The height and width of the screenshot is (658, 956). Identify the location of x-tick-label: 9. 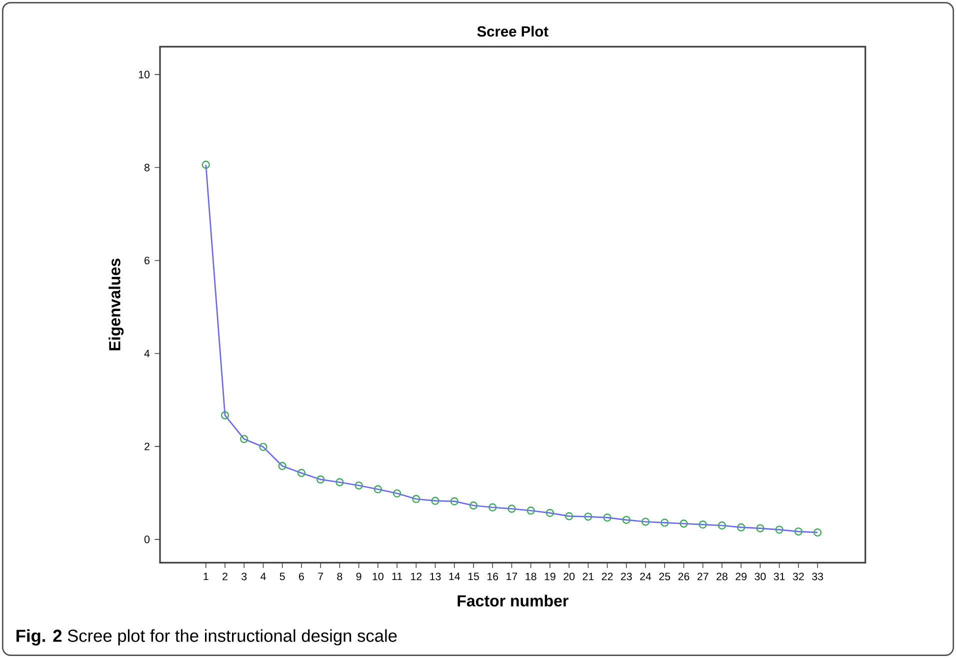
(359, 576).